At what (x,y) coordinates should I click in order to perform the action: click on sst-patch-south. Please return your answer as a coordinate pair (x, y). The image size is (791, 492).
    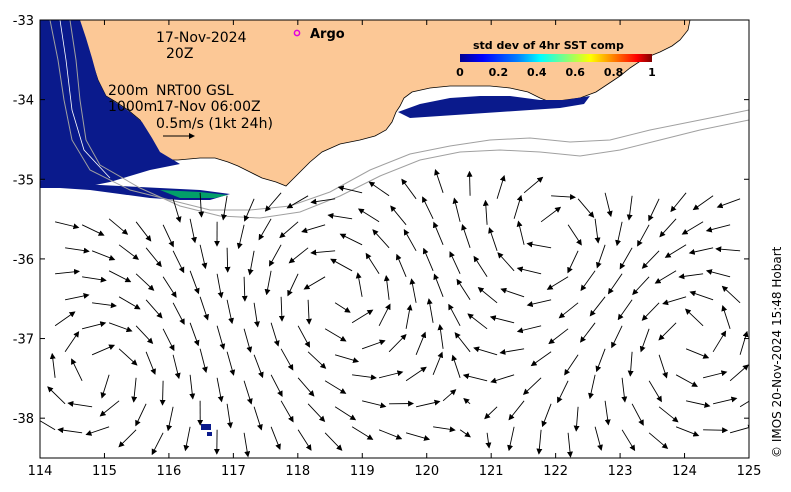
    Looking at the image, I should click on (494, 107).